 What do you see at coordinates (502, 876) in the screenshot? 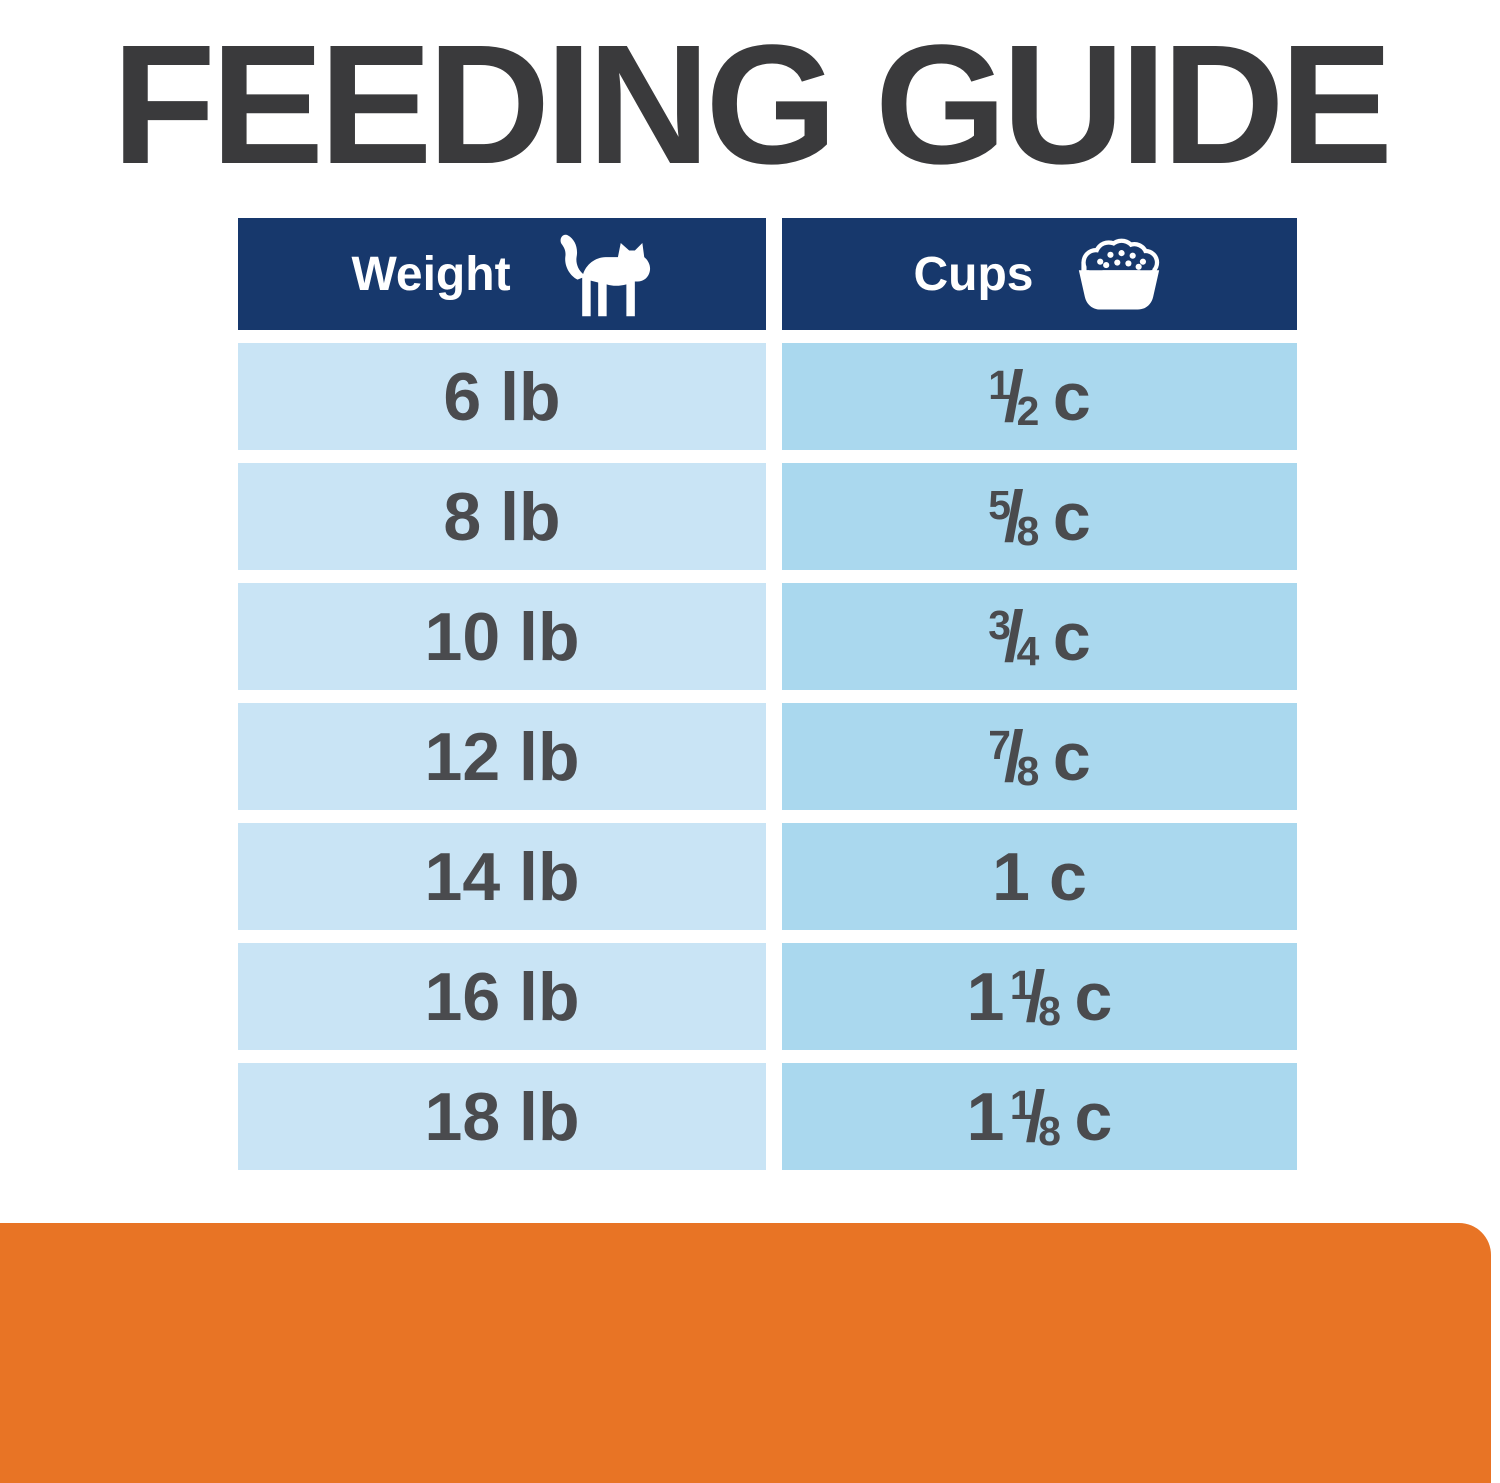
I see `weight-cell: 14 lb` at bounding box center [502, 876].